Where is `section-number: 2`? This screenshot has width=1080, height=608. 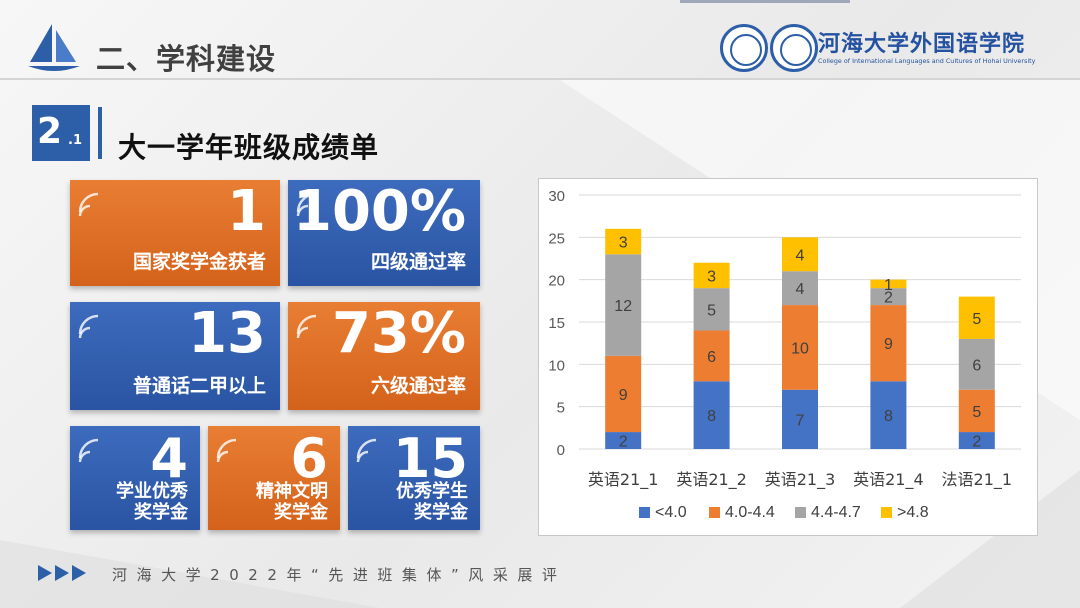 section-number: 2 is located at coordinates (50, 131).